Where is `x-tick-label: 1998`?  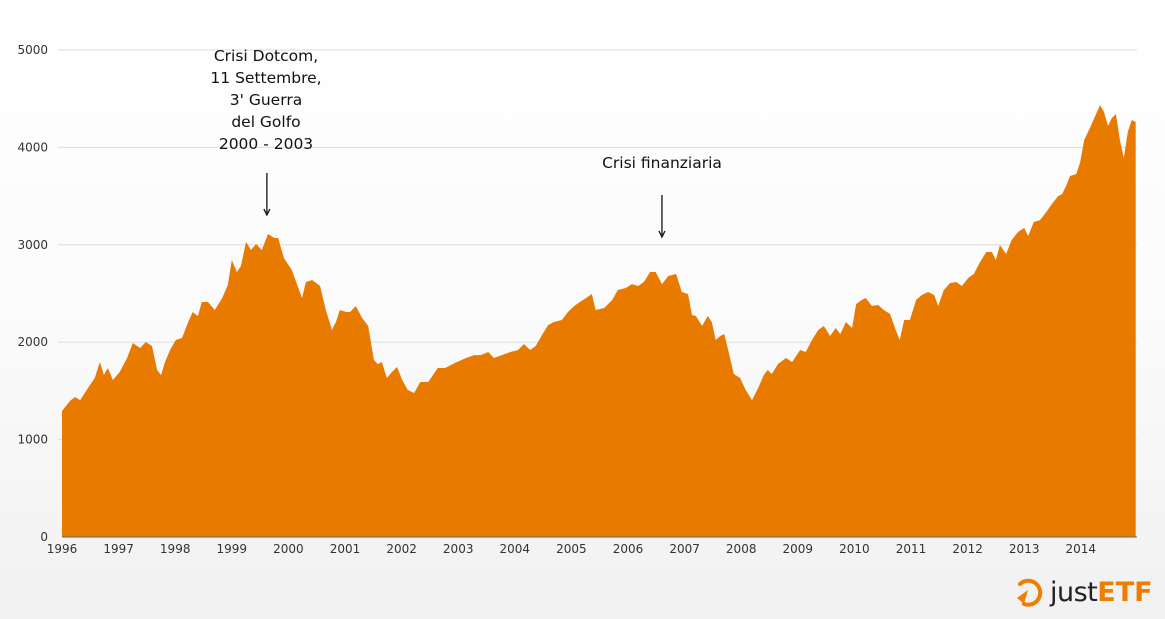
x-tick-label: 1998 is located at coordinates (175, 549).